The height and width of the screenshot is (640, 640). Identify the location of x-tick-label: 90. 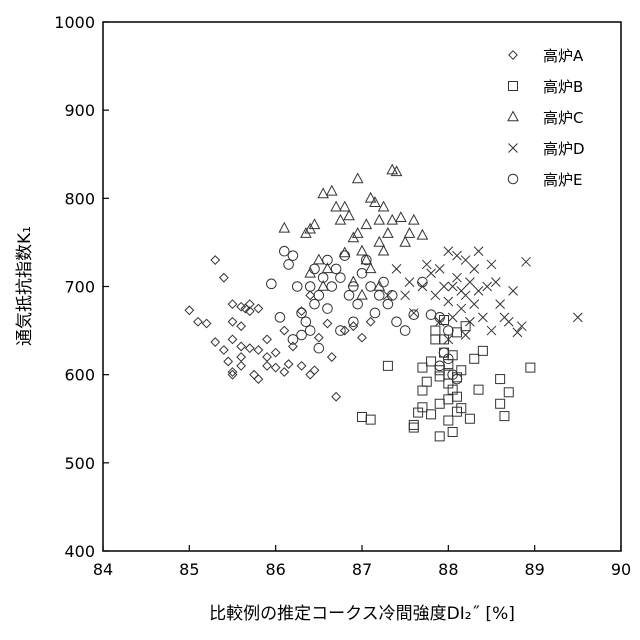
(621, 569).